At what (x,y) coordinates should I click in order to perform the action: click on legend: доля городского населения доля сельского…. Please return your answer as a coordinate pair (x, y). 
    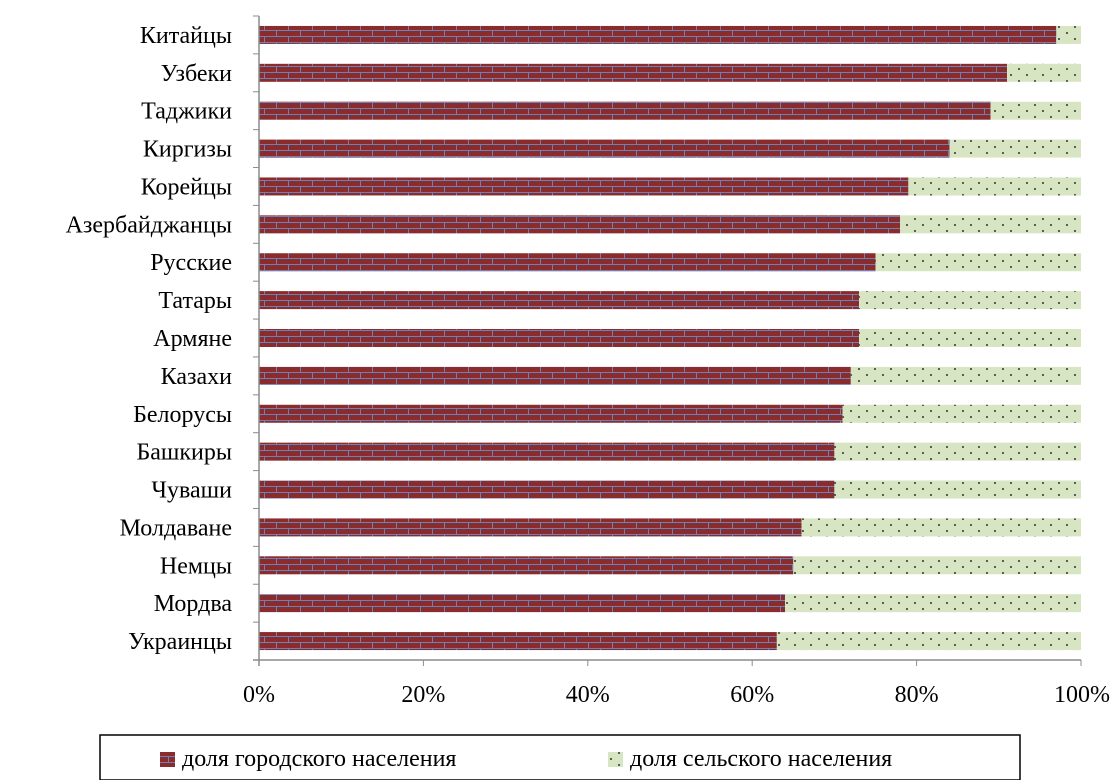
    Looking at the image, I should click on (560, 757).